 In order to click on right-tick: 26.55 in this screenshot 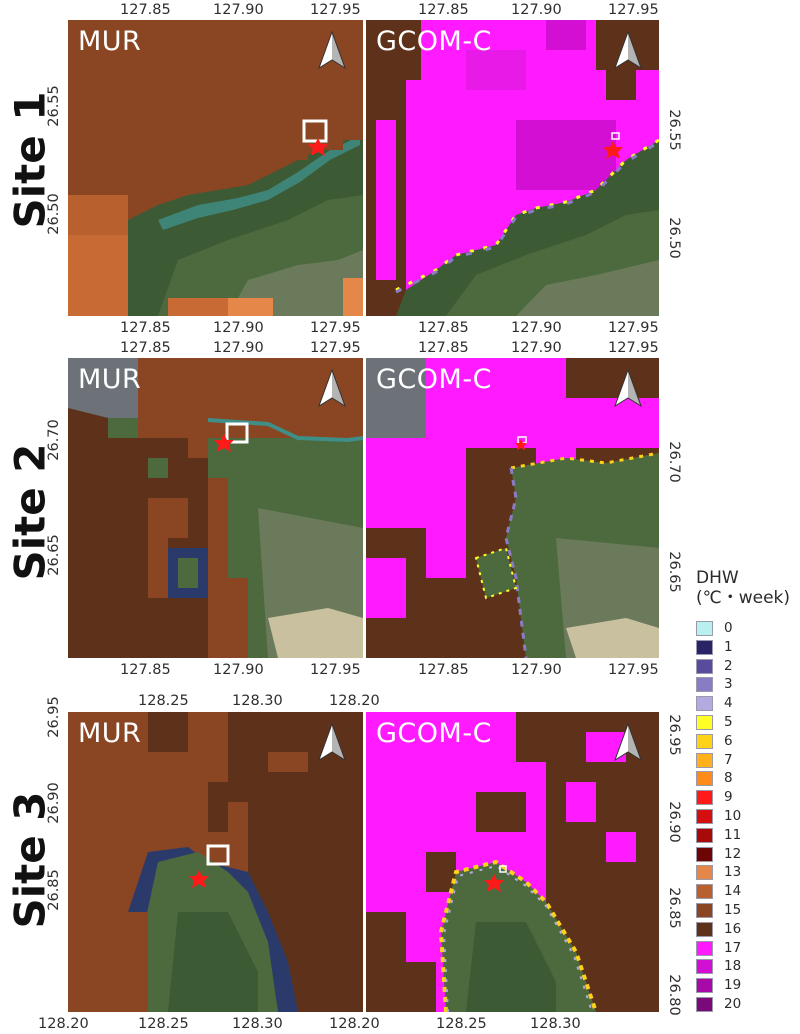, I will do `click(674, 130)`.